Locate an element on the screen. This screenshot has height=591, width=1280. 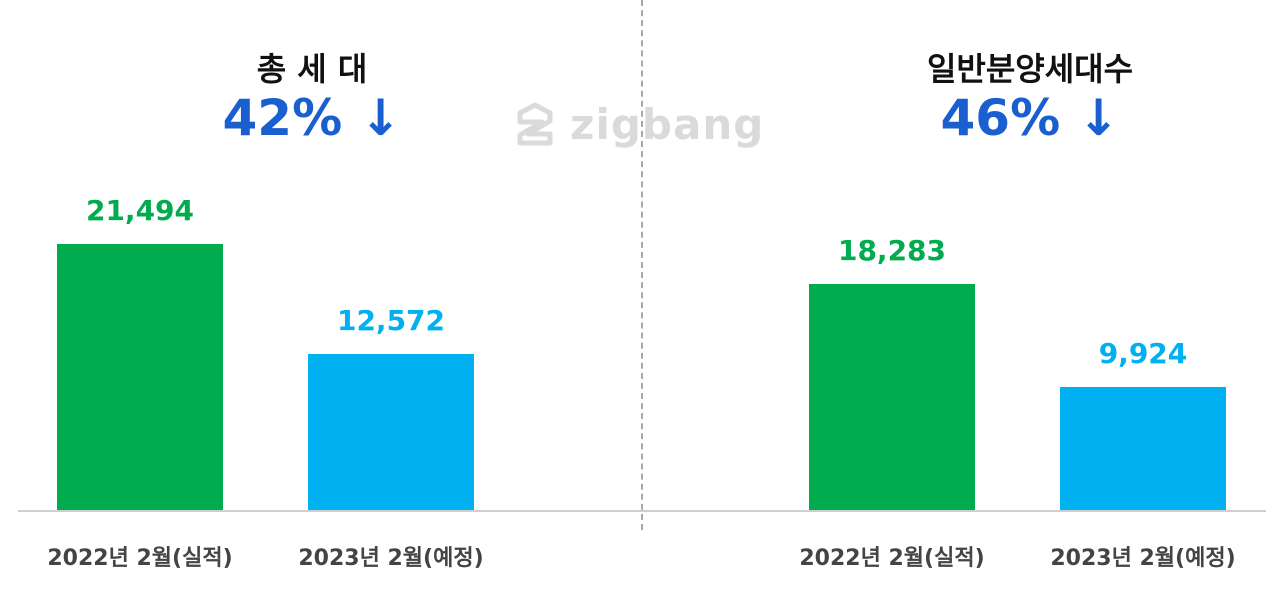
zigbang-logo-icon is located at coordinates (535, 124).